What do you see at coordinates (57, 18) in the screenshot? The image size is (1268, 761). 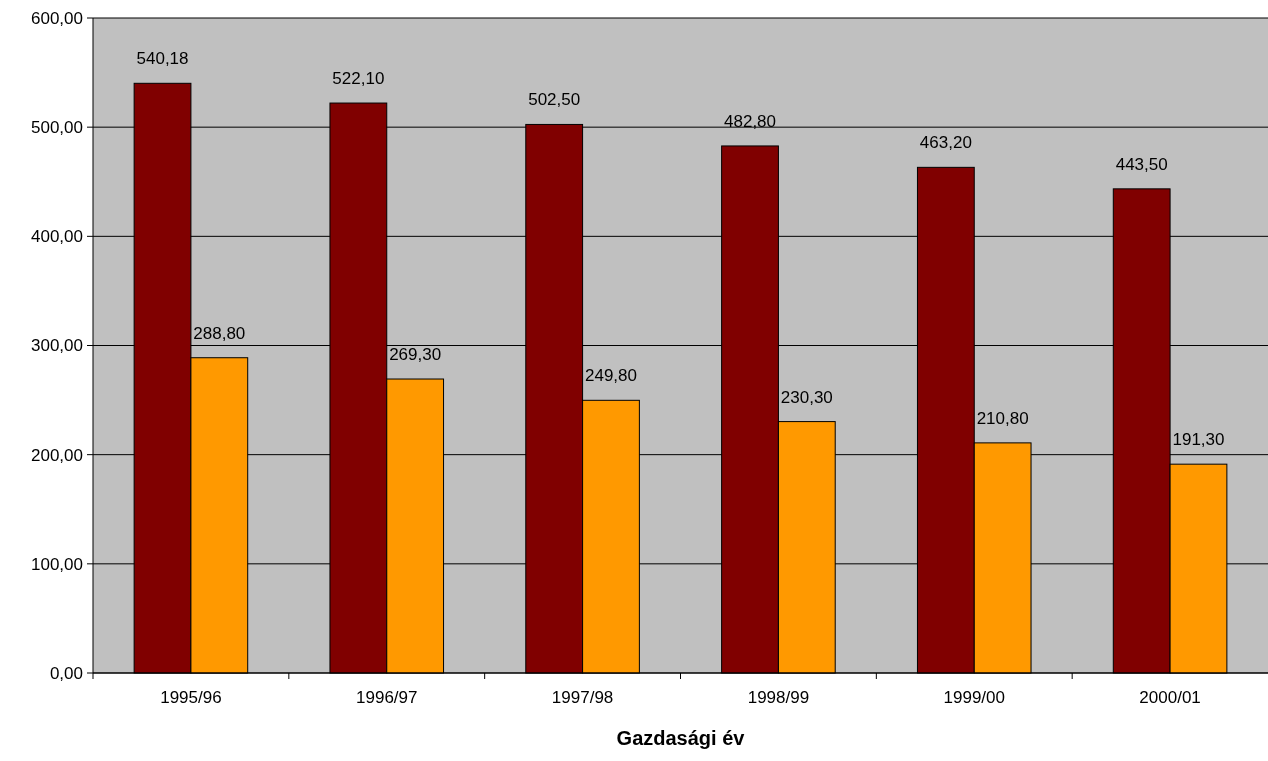 I see `y-tick-label: 600,00` at bounding box center [57, 18].